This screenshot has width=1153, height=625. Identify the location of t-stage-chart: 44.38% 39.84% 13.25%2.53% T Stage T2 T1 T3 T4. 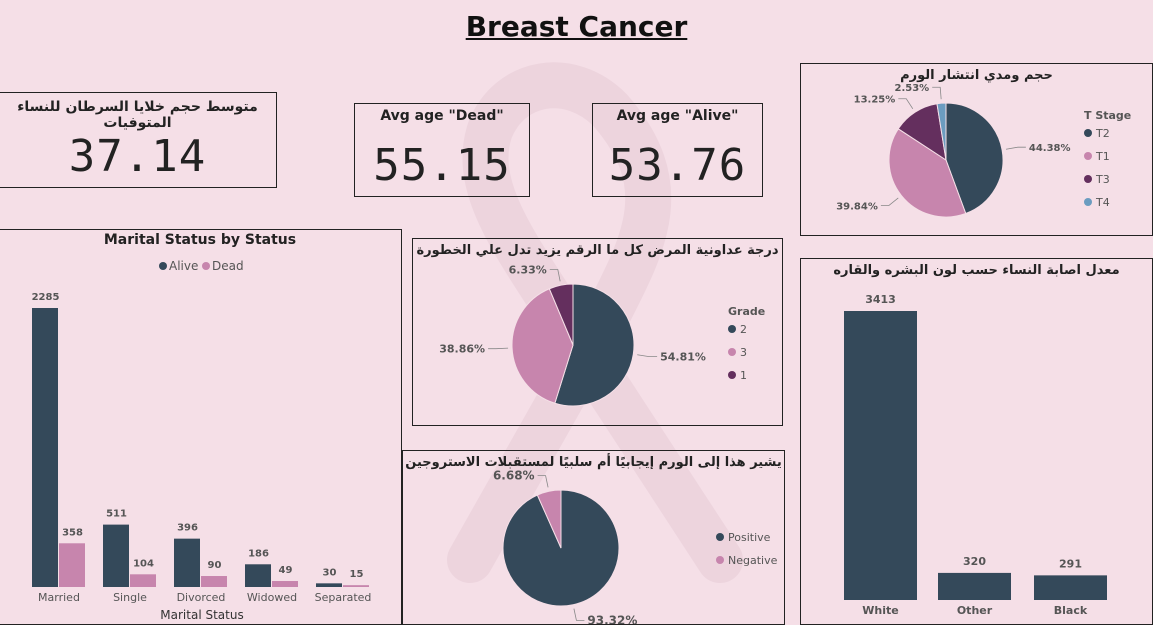
(983, 150).